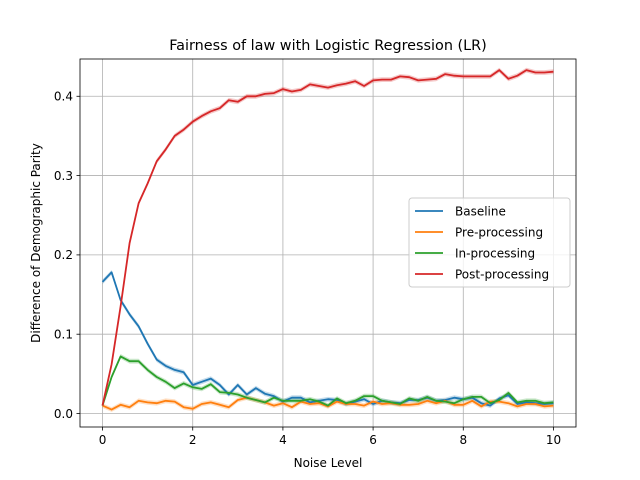  Describe the element at coordinates (373, 440) in the screenshot. I see `x-tick-label: 6` at that location.